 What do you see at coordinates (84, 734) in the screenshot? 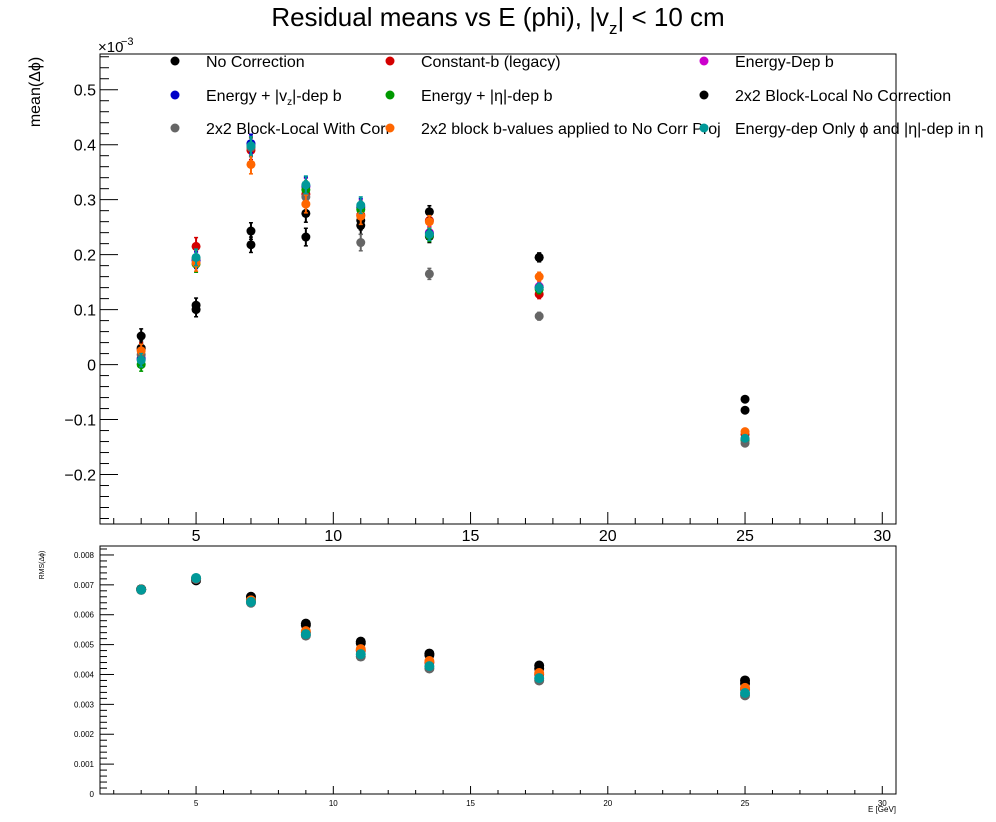
I see `y-tick-label: 0.002` at bounding box center [84, 734].